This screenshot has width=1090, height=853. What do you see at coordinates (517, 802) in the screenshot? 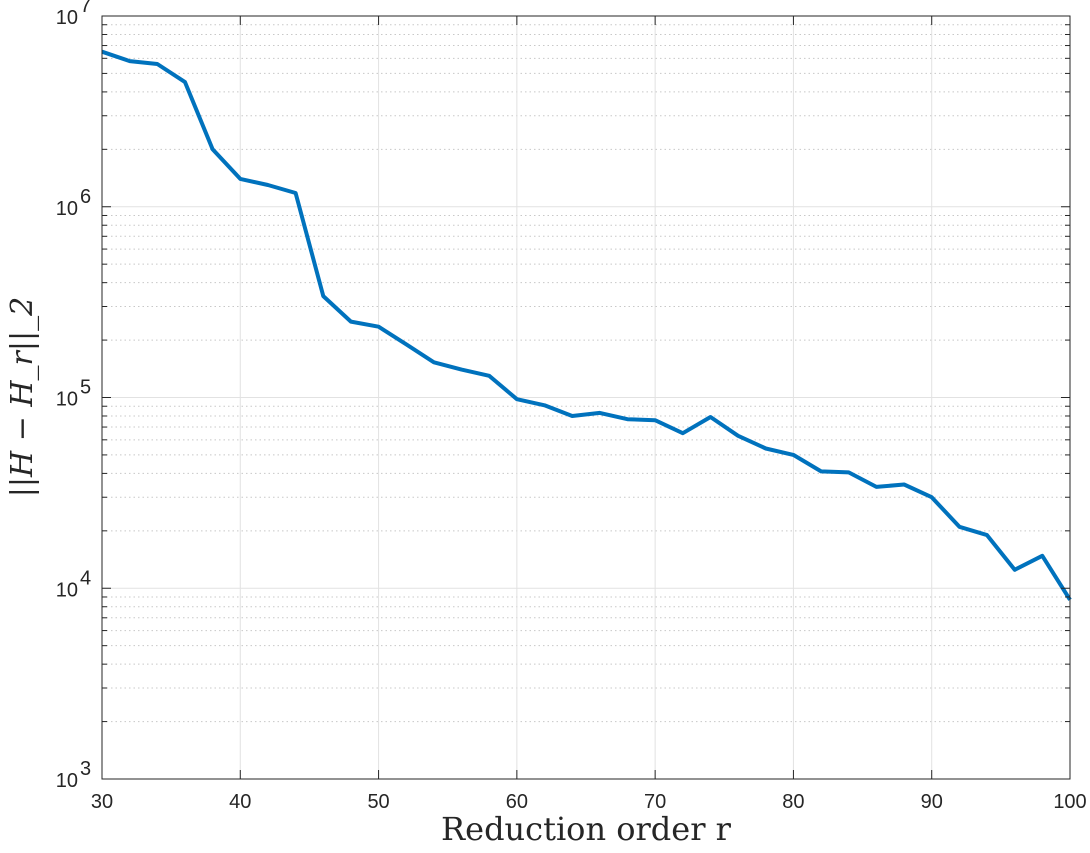
I see `x-tick-label: 60` at bounding box center [517, 802].